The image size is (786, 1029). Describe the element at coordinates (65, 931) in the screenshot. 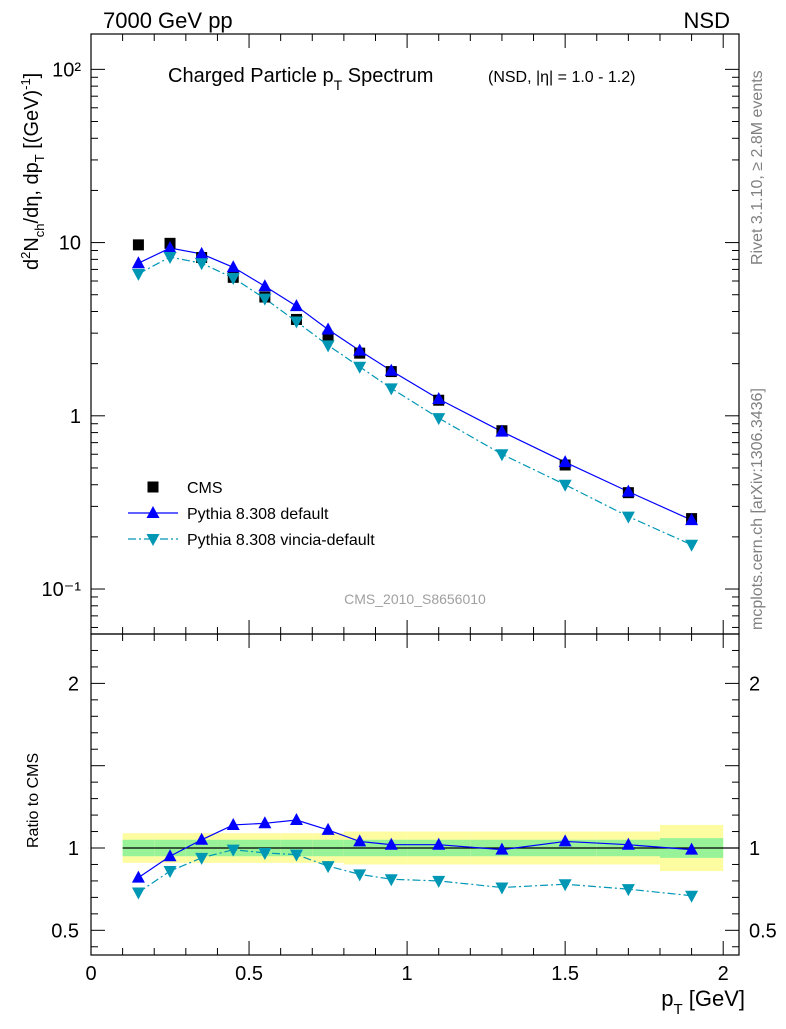

I see `ratio-y-tick-label: 0.5` at that location.